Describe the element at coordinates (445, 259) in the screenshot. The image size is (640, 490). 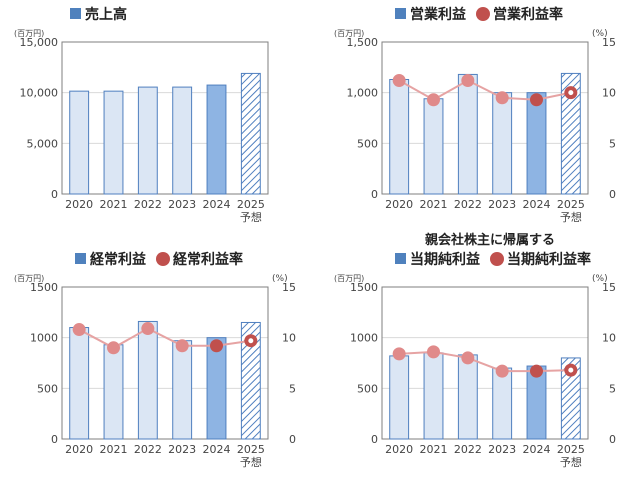
I see `legend-label: 当期純利益` at that location.